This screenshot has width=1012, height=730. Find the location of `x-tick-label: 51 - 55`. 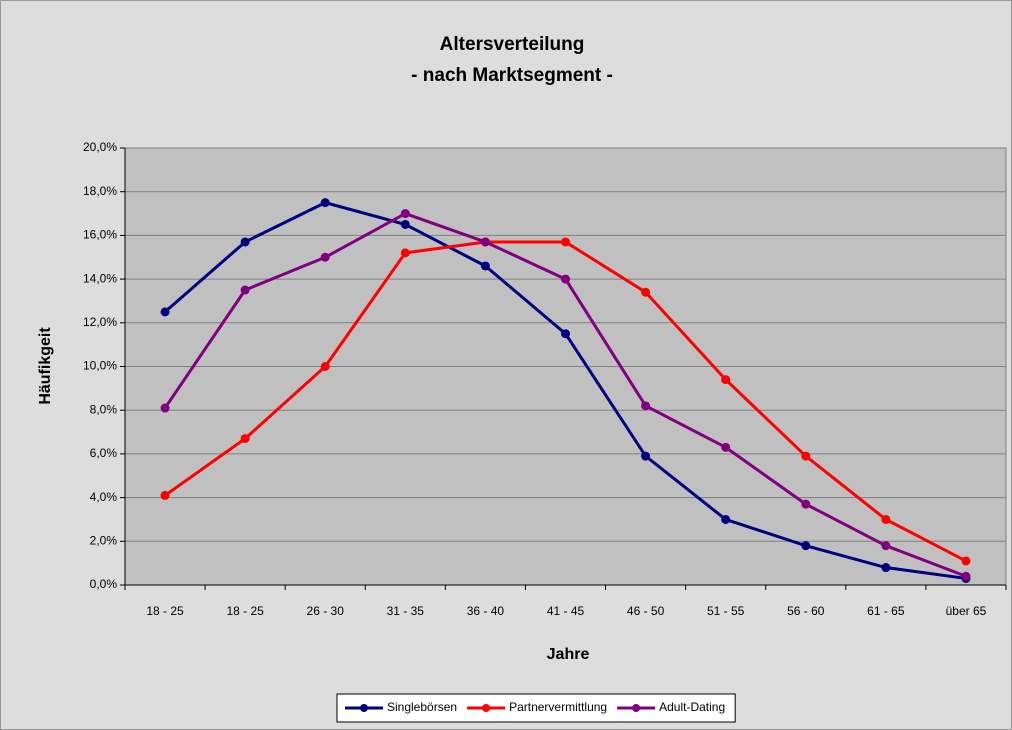

x-tick-label: 51 - 55 is located at coordinates (726, 611).